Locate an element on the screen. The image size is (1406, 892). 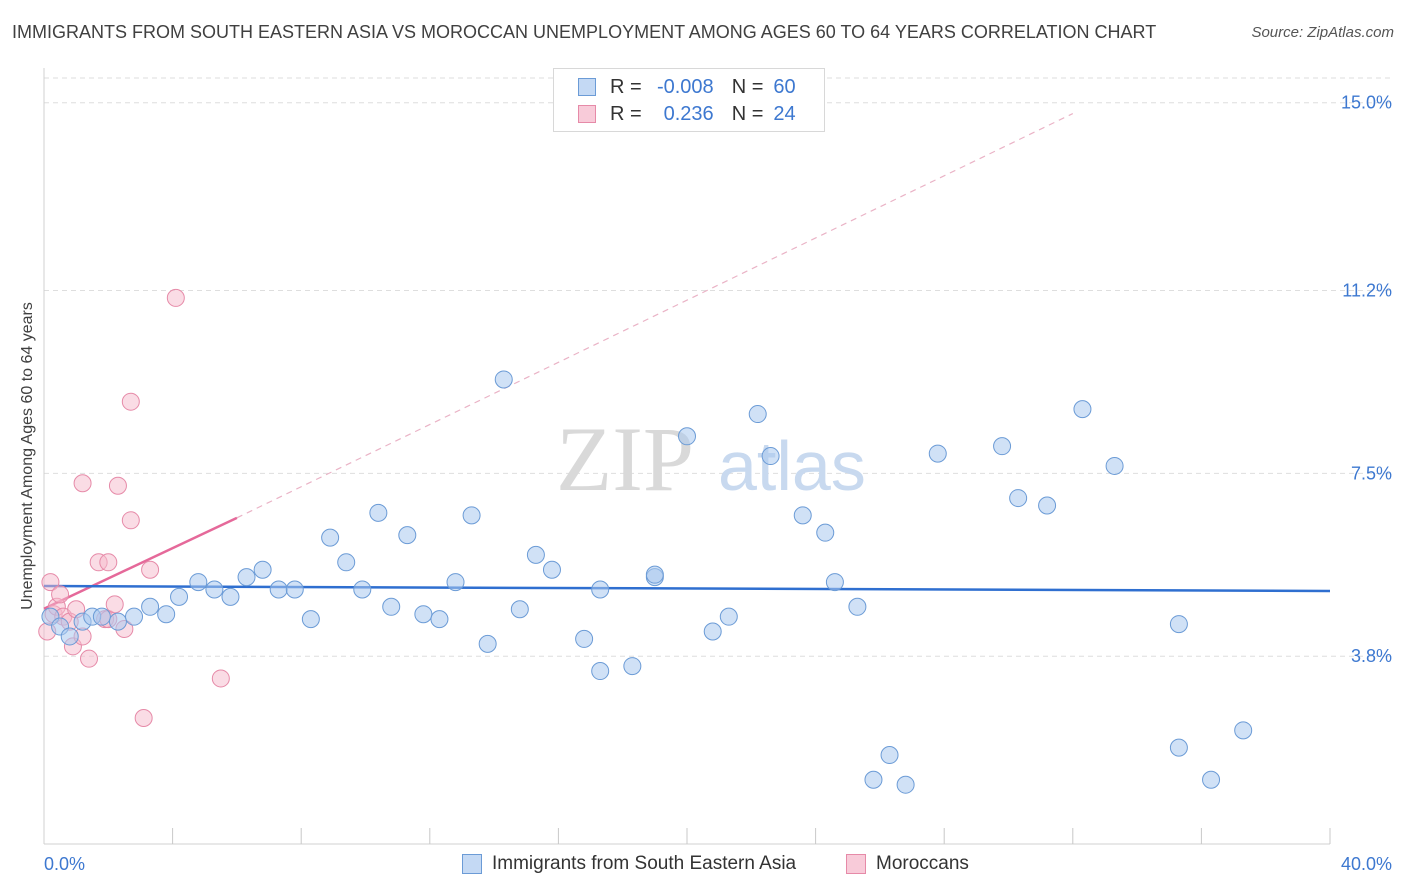
y-tick-label: 3.8% is located at coordinates (1371, 656).